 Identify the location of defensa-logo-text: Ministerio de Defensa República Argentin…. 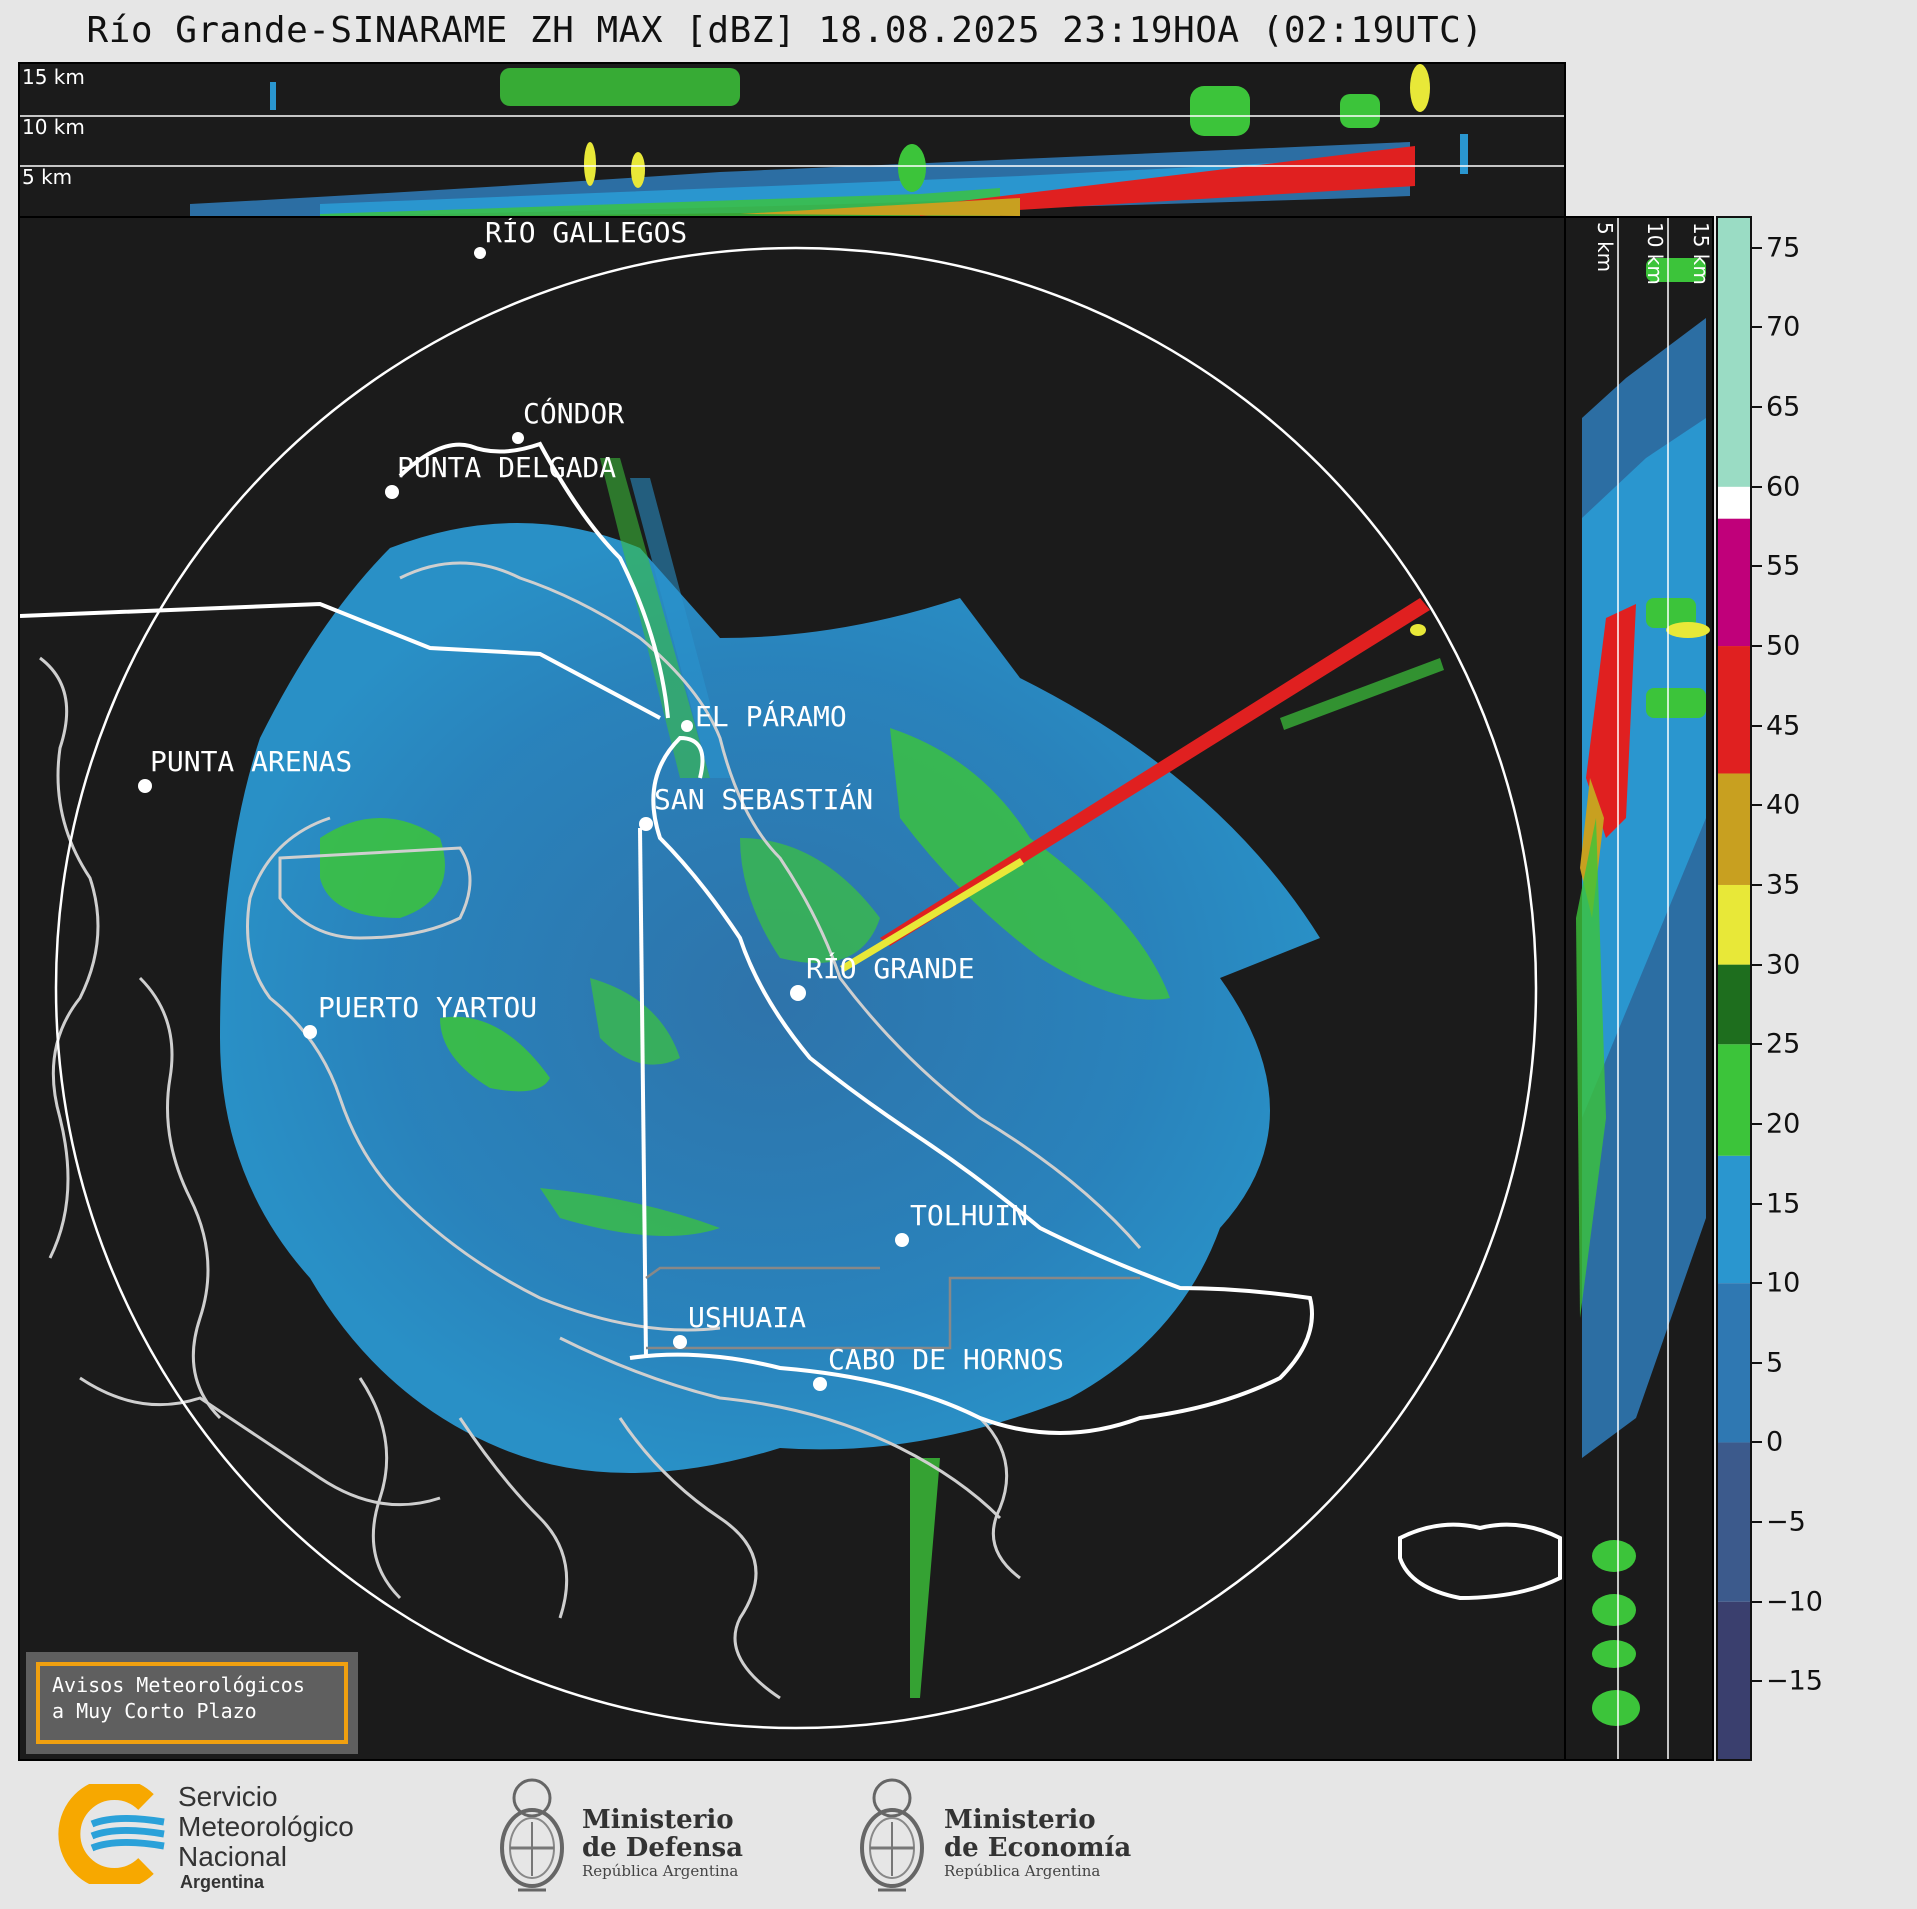
(662, 1843).